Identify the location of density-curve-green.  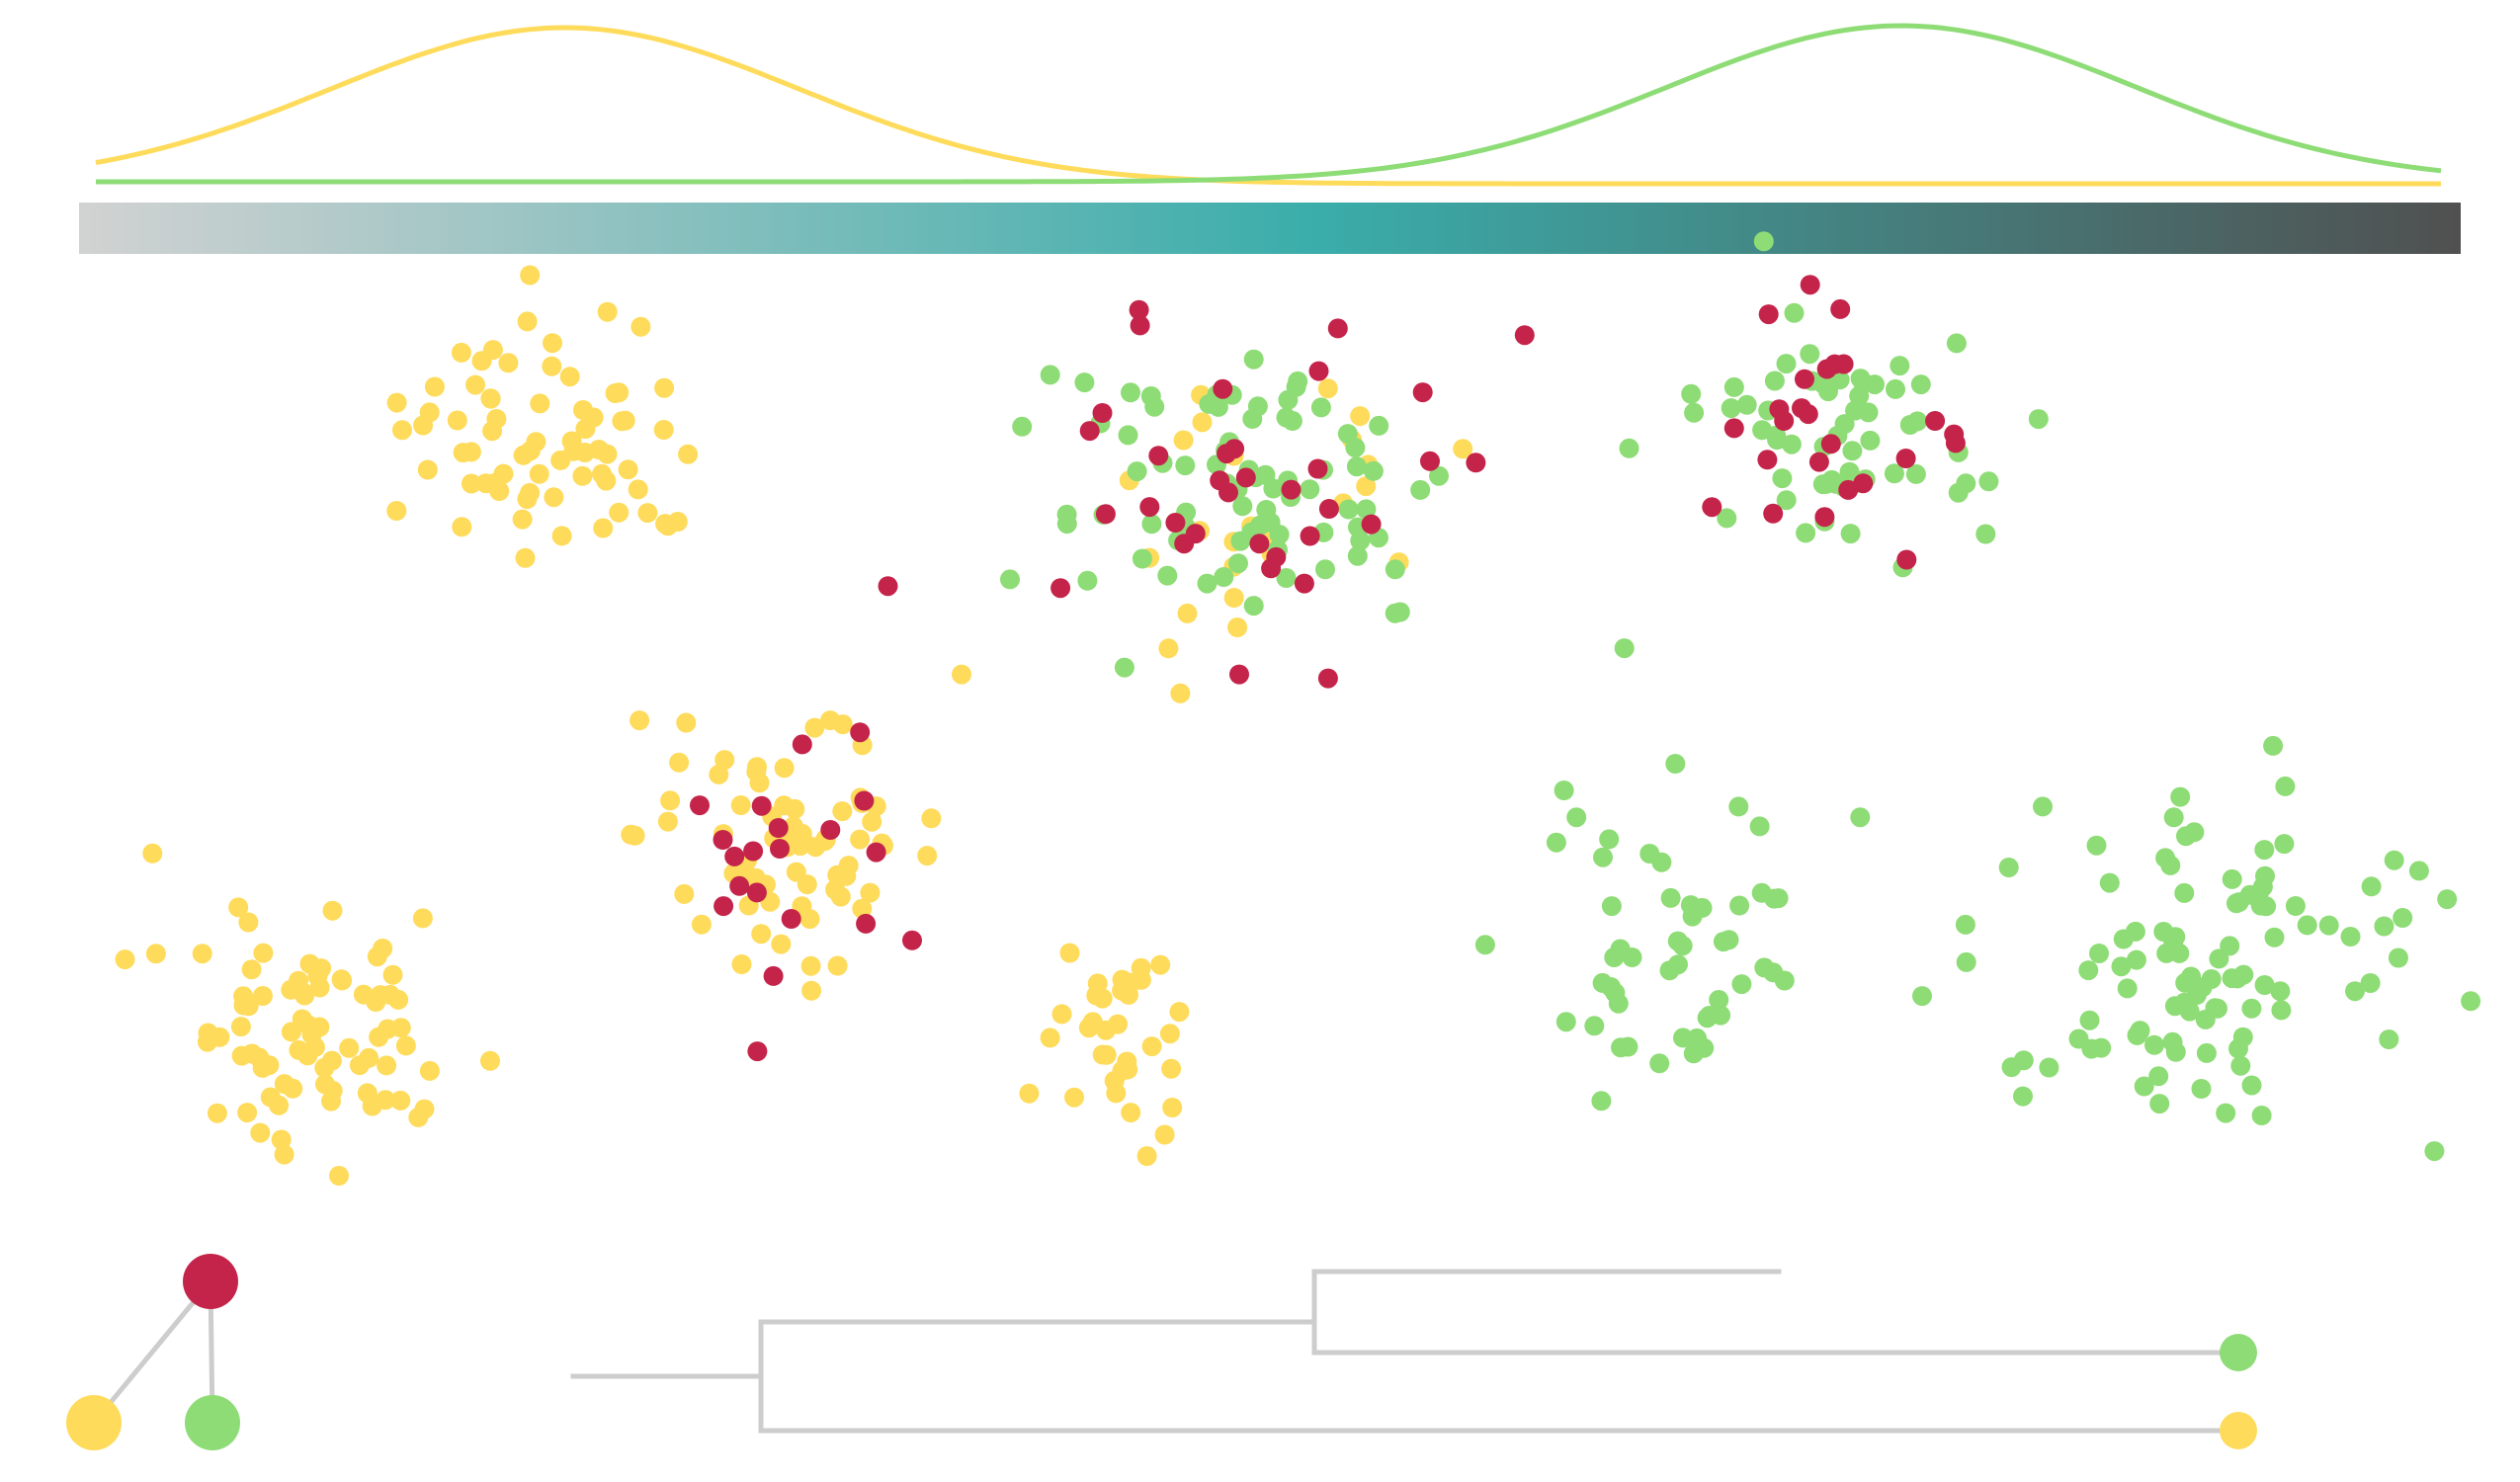
(1269, 104).